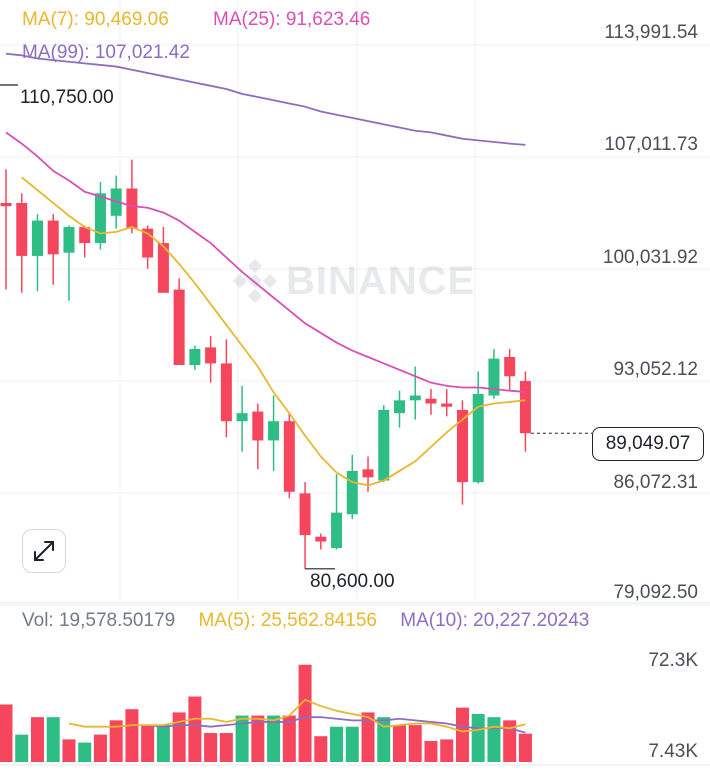 The height and width of the screenshot is (775, 710). What do you see at coordinates (651, 144) in the screenshot?
I see `price-tick-1: 107,011.73` at bounding box center [651, 144].